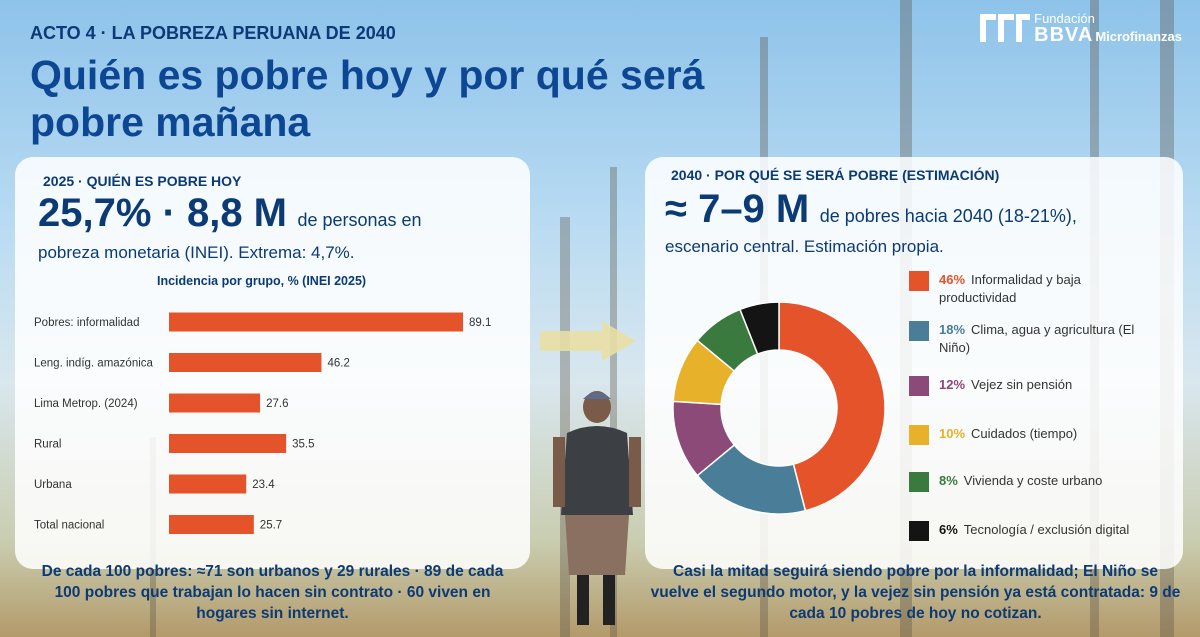  Describe the element at coordinates (94, 364) in the screenshot. I see `bar-category-label: Leng. indíg. amazónica` at that location.